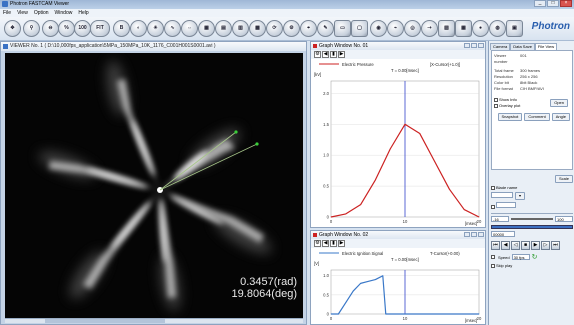 The width and height of the screenshot is (574, 325). I want to click on repeat-icon: ↻, so click(534, 257).